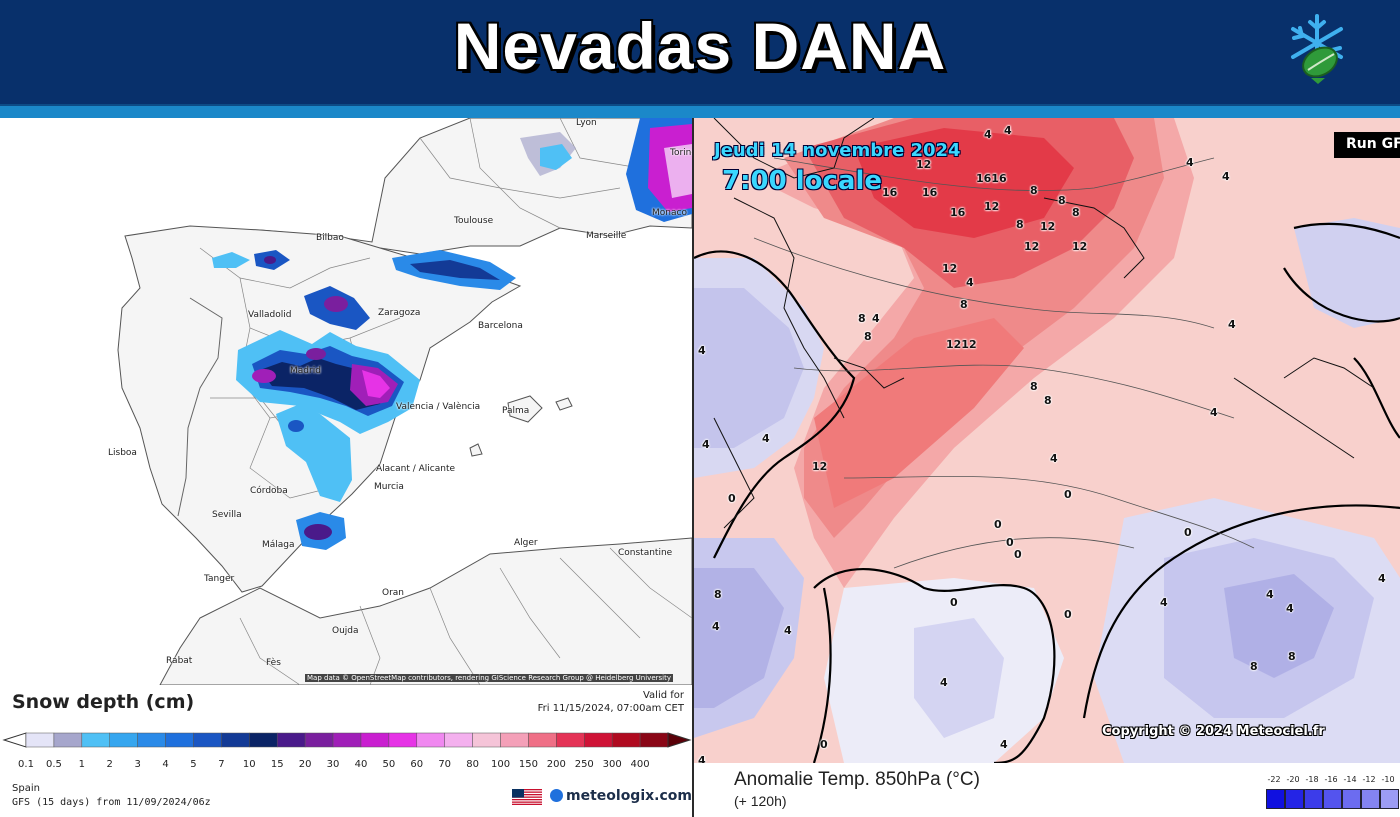  Describe the element at coordinates (516, 411) in the screenshot. I see `city-label: Palma` at that location.